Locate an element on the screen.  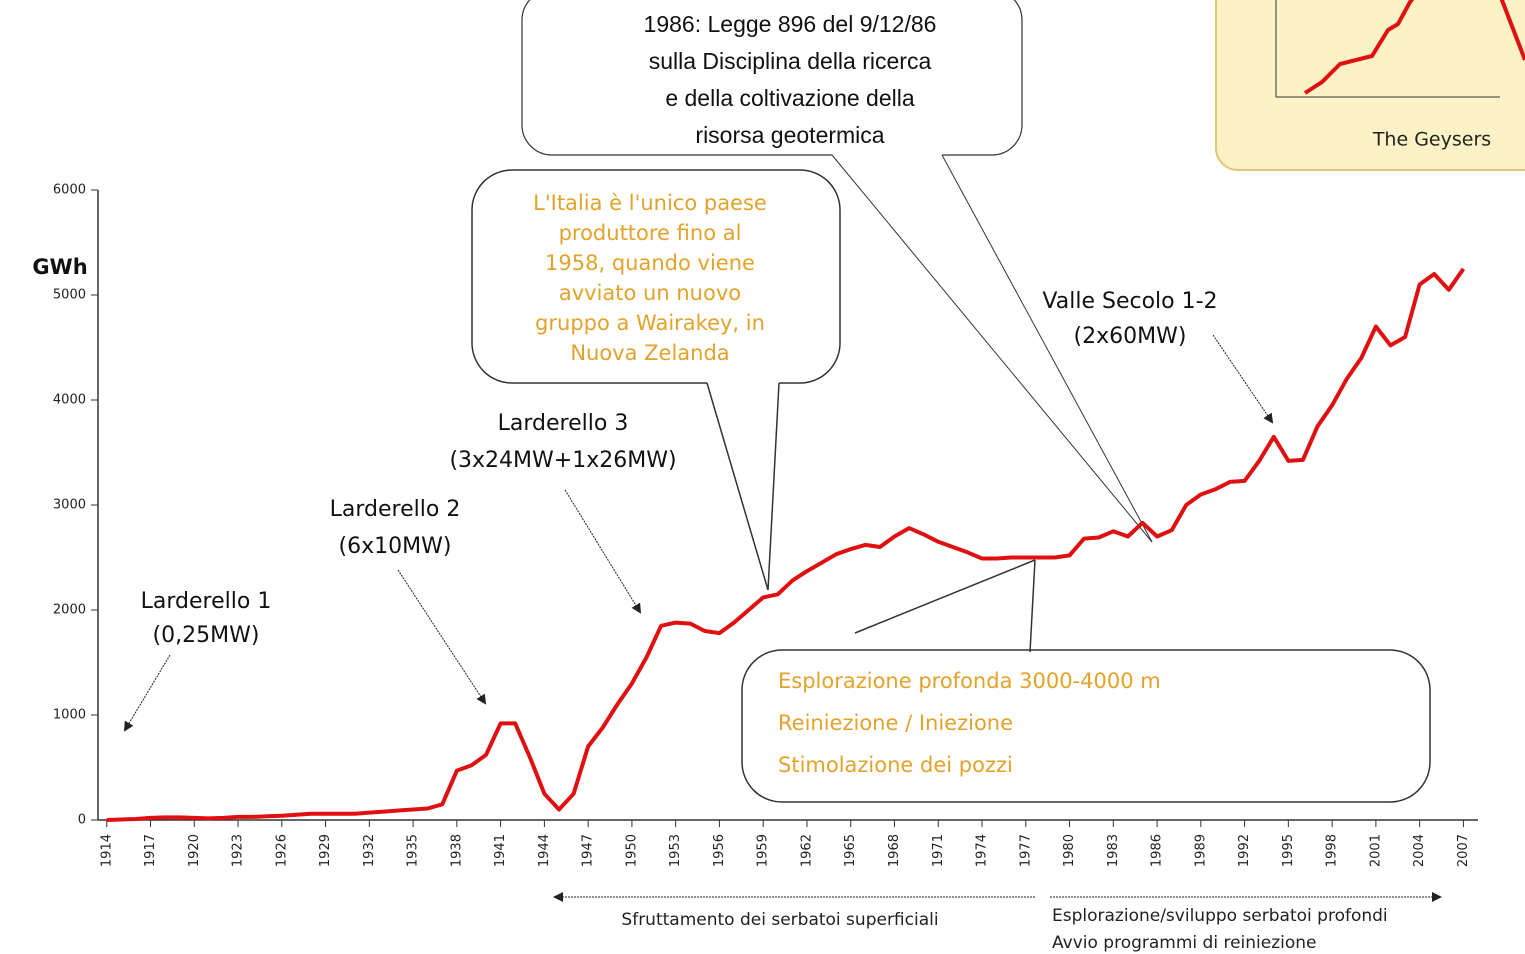
annotation: Valle Secolo 1-2 is located at coordinates (1129, 301).